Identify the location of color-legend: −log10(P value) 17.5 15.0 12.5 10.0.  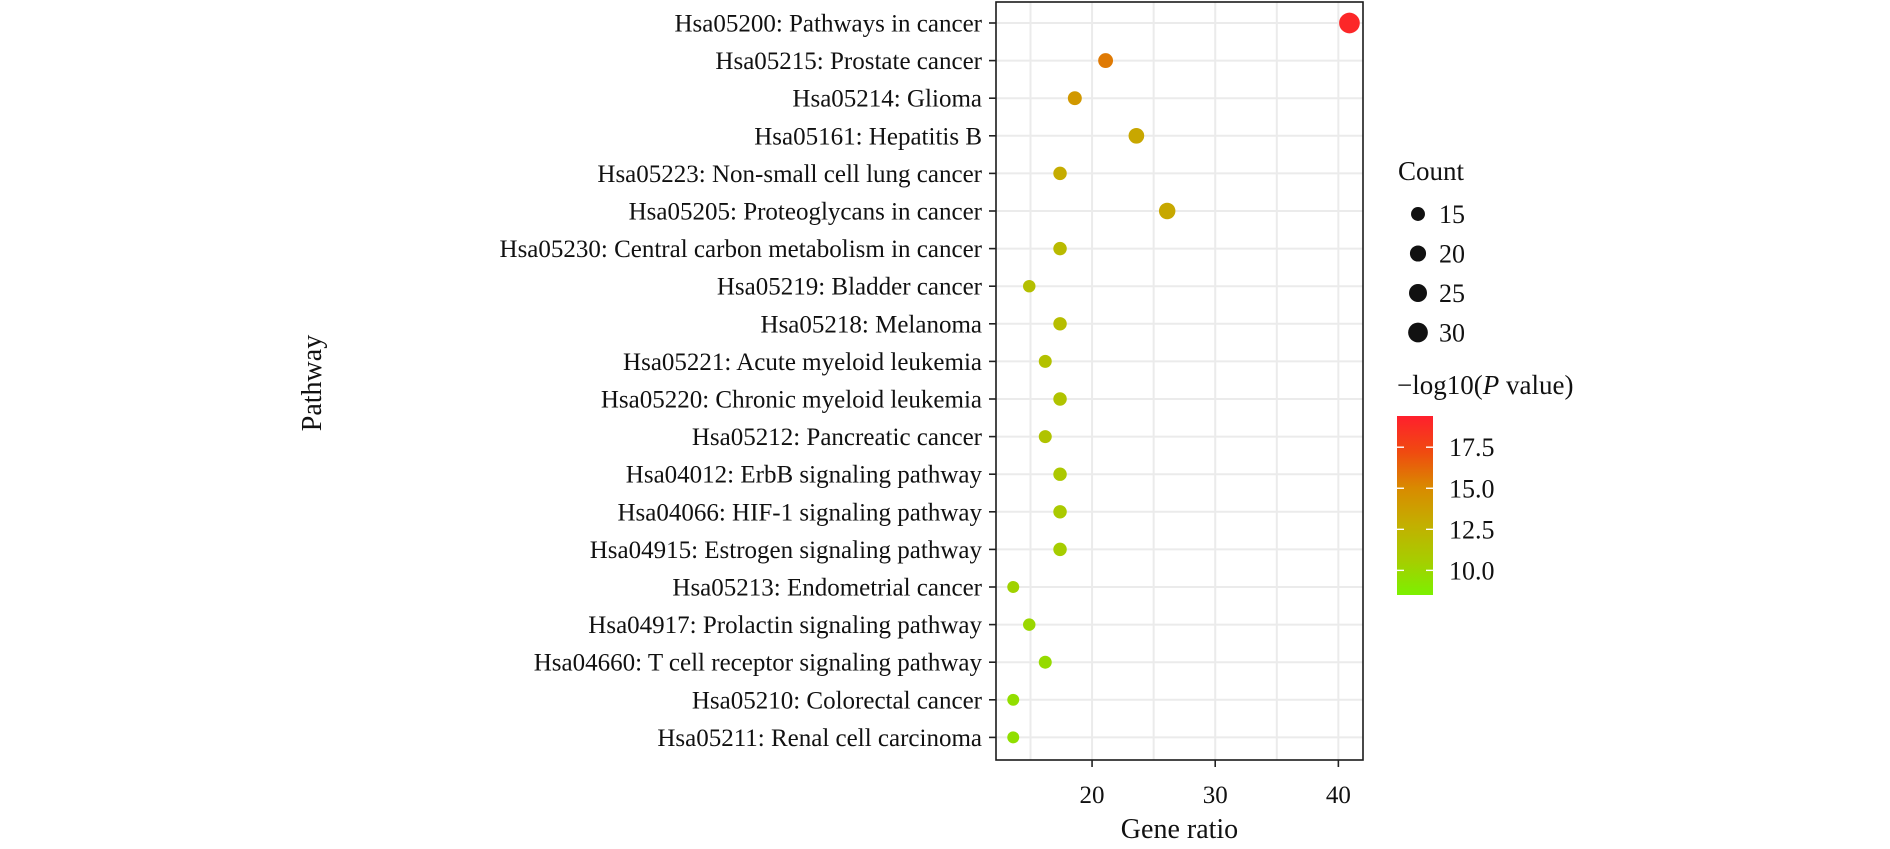
(1485, 482).